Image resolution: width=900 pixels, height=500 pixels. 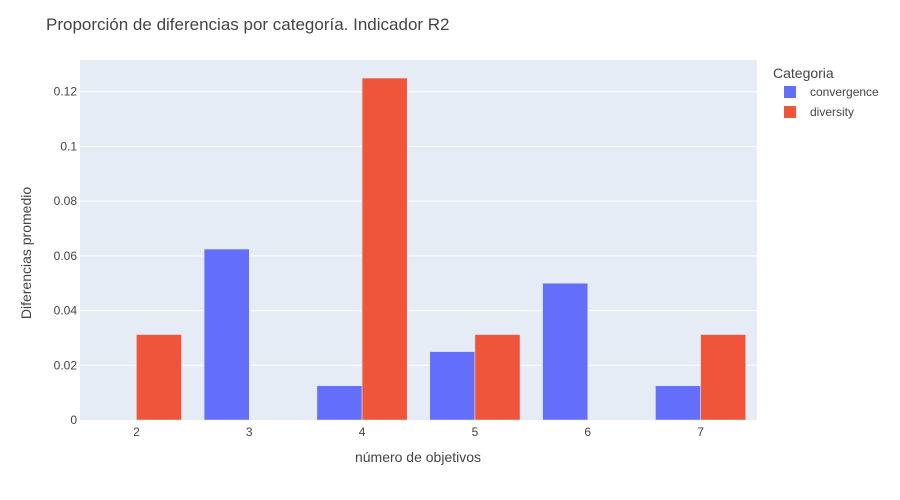 I want to click on y-tick-label: 0.1, so click(x=68, y=146).